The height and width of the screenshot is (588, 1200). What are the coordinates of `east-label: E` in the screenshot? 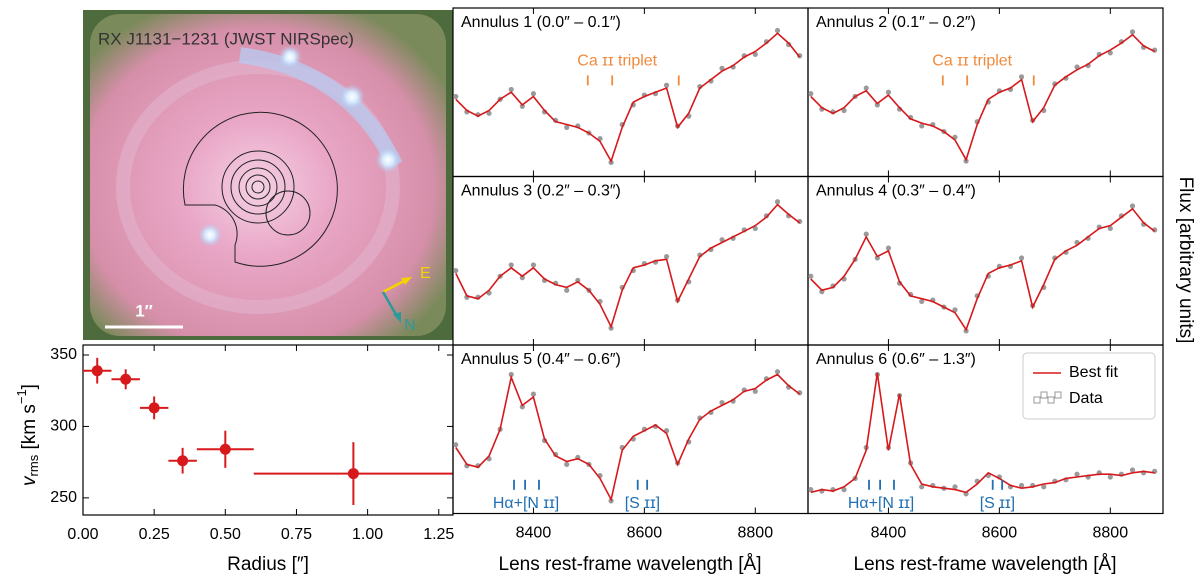 It's located at (425, 273).